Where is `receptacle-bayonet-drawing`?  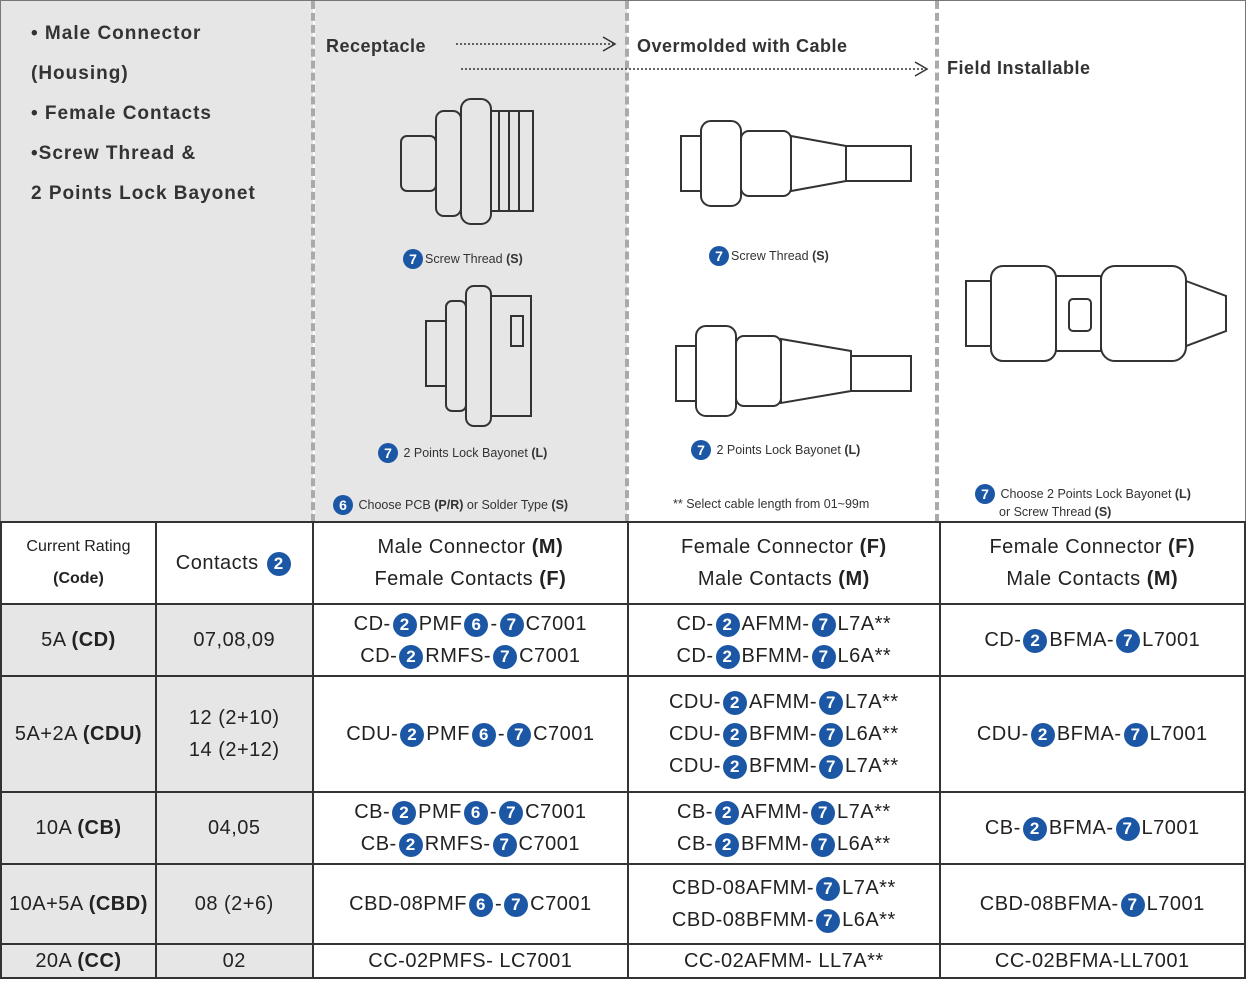 receptacle-bayonet-drawing is located at coordinates (478, 356).